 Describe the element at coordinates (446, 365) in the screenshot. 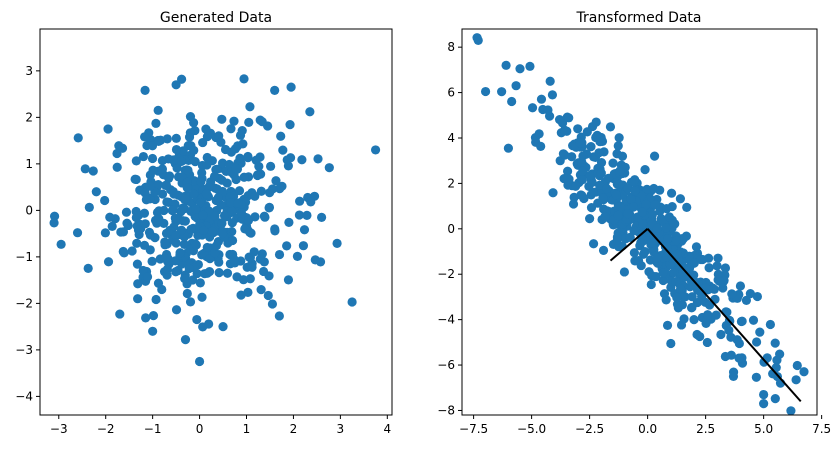

I see `y-tick-label: −6` at that location.